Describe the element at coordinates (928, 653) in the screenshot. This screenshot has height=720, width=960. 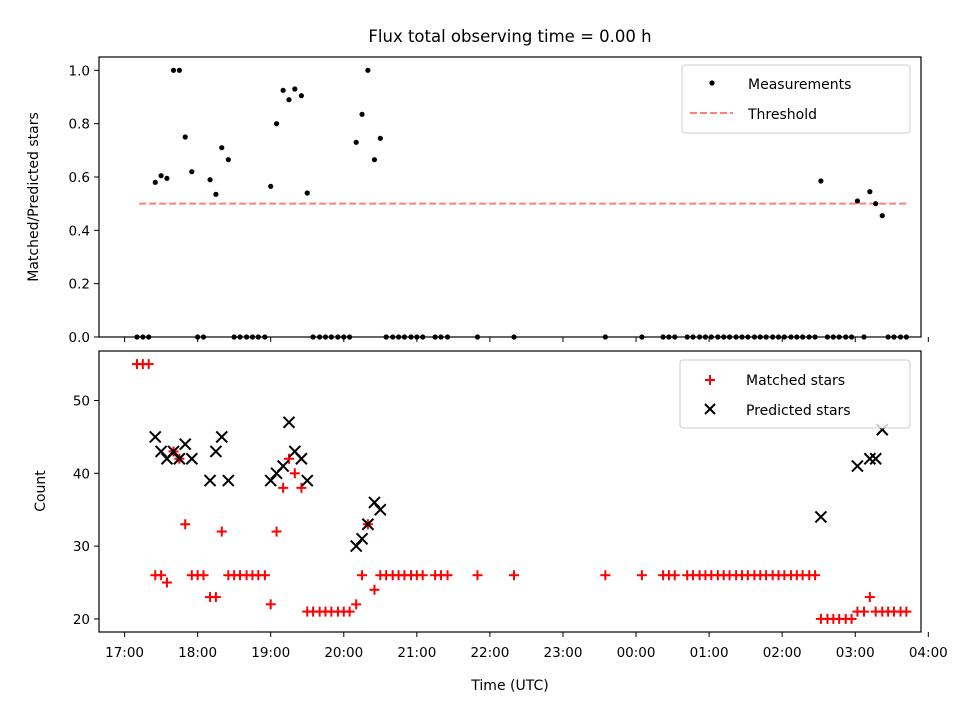
I see `x-tick-label: 04:00` at that location.